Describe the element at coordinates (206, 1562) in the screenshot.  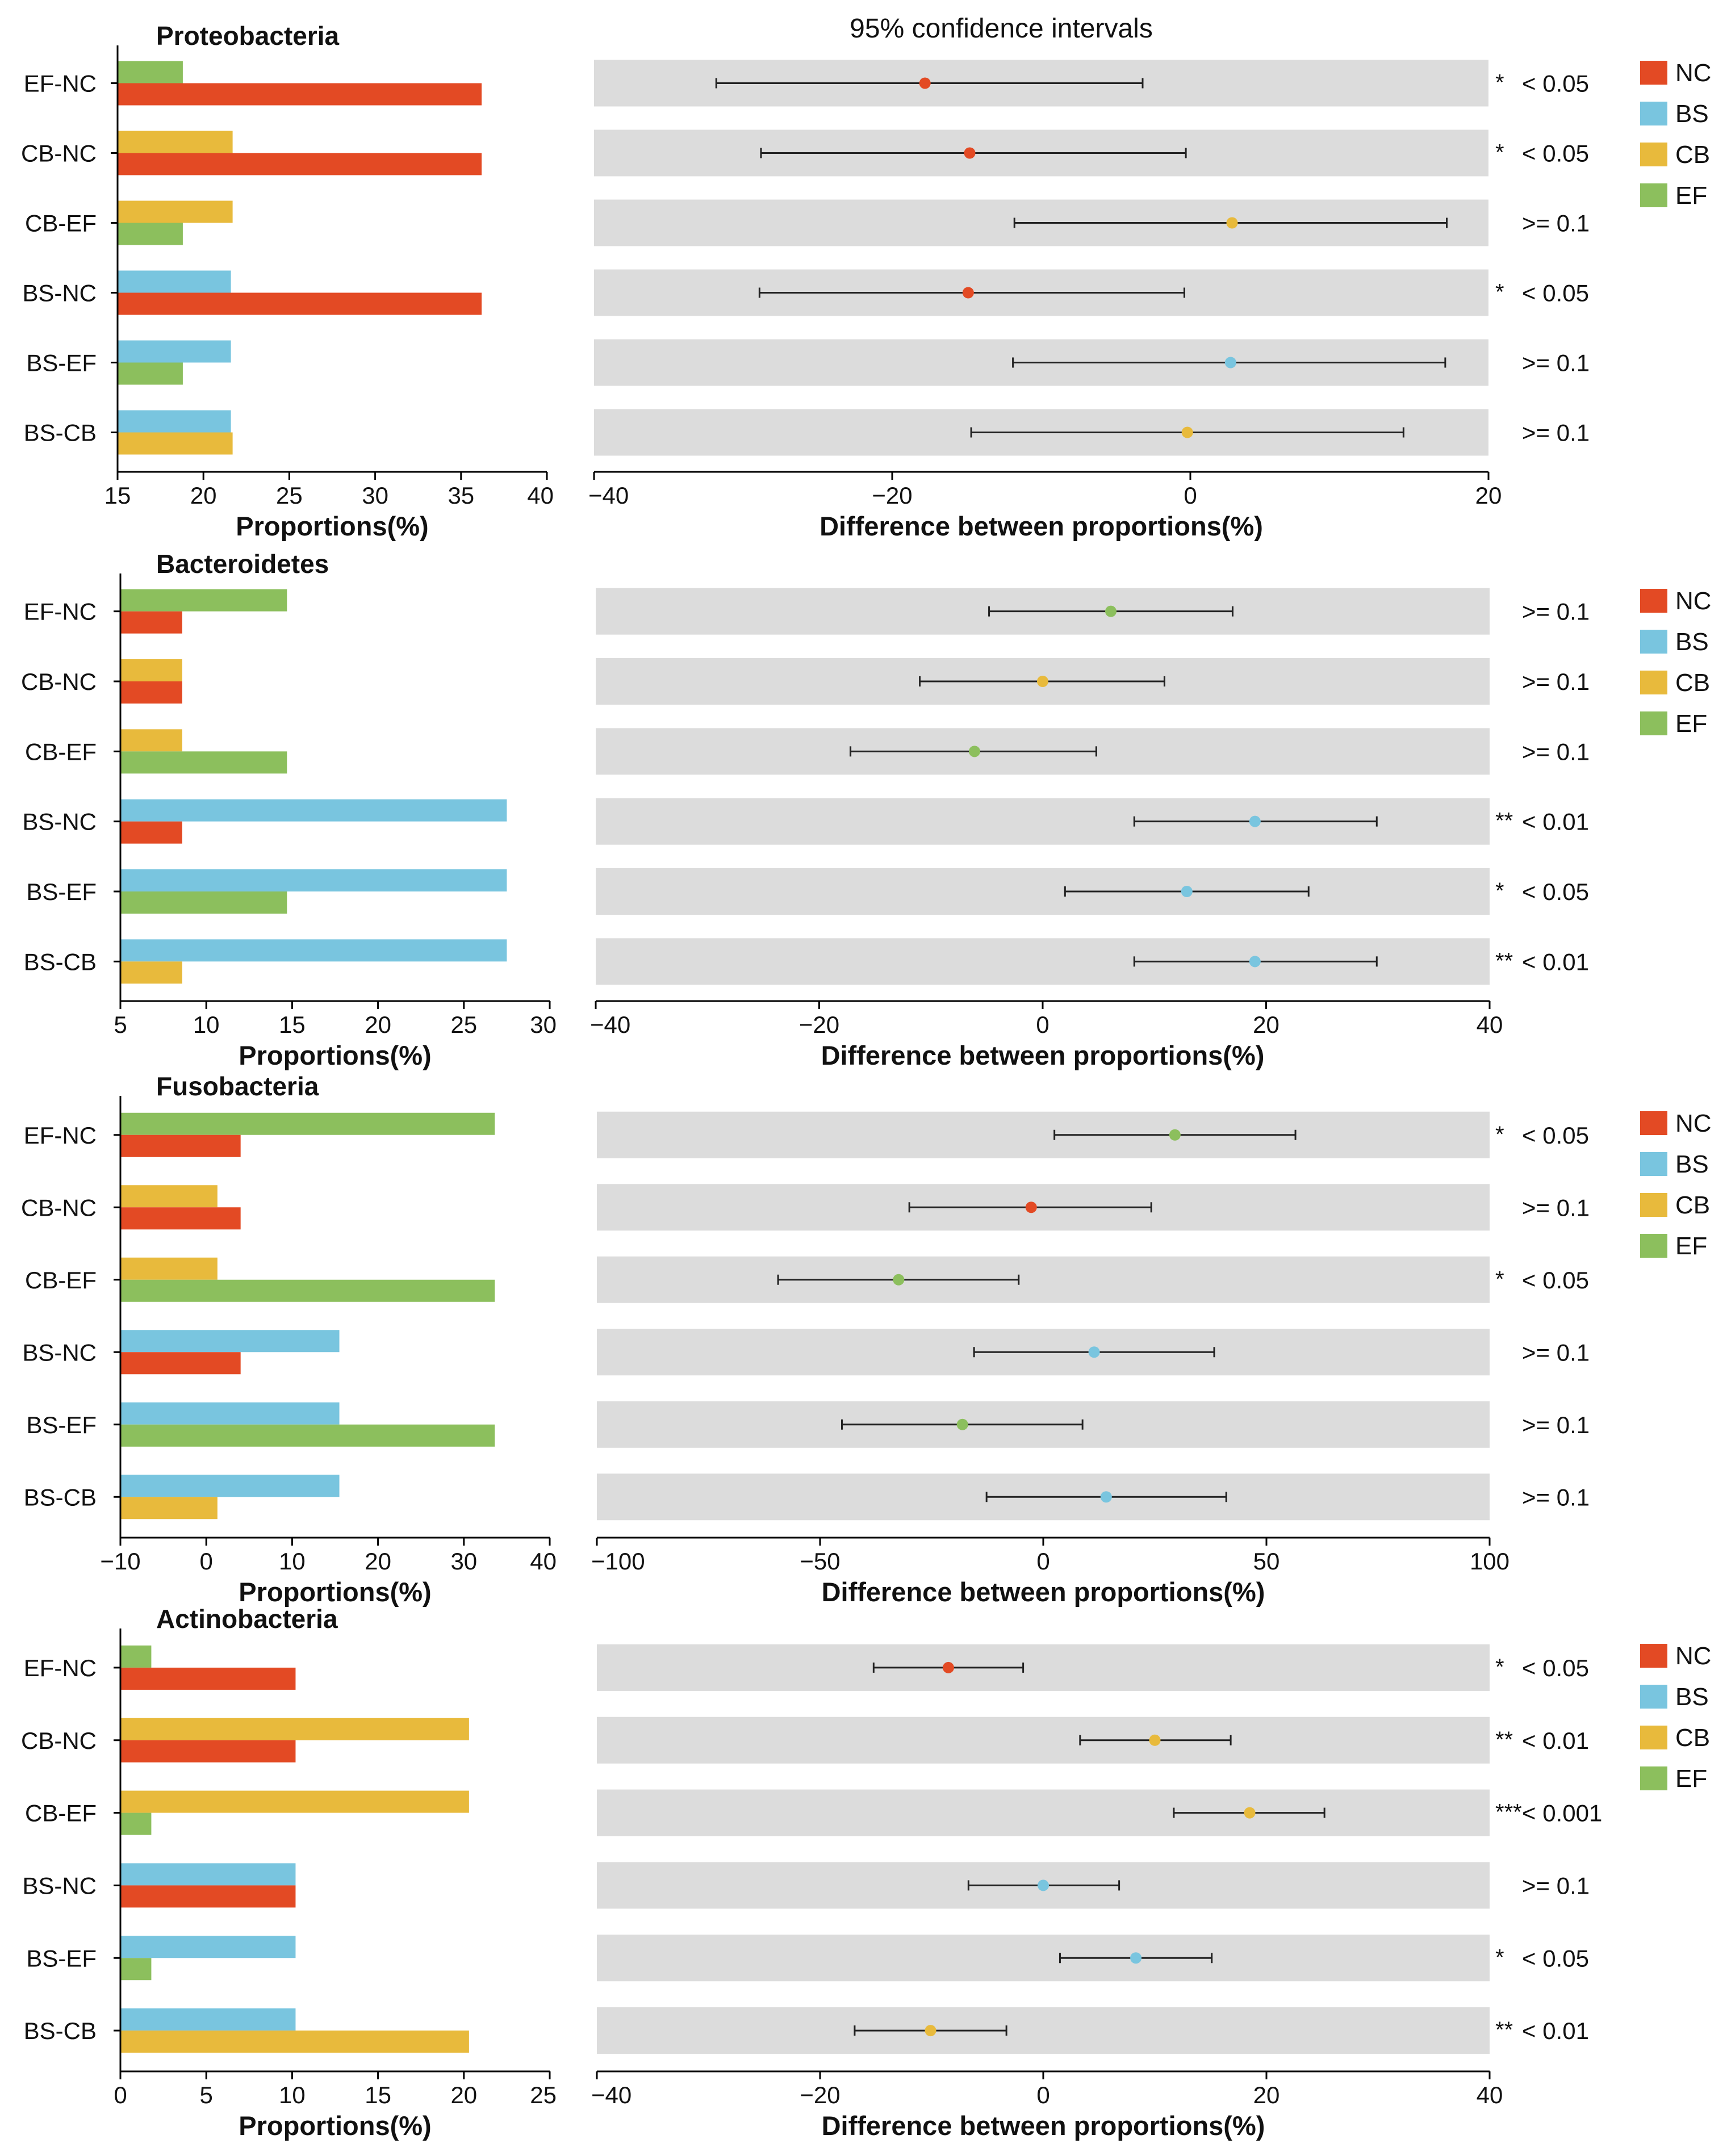
I see `bar-x-tick-label: 0` at that location.